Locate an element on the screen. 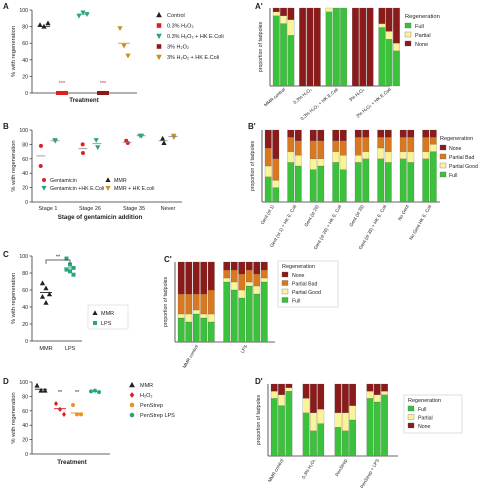  legend-title: Regeneration is located at coordinates (424, 401).